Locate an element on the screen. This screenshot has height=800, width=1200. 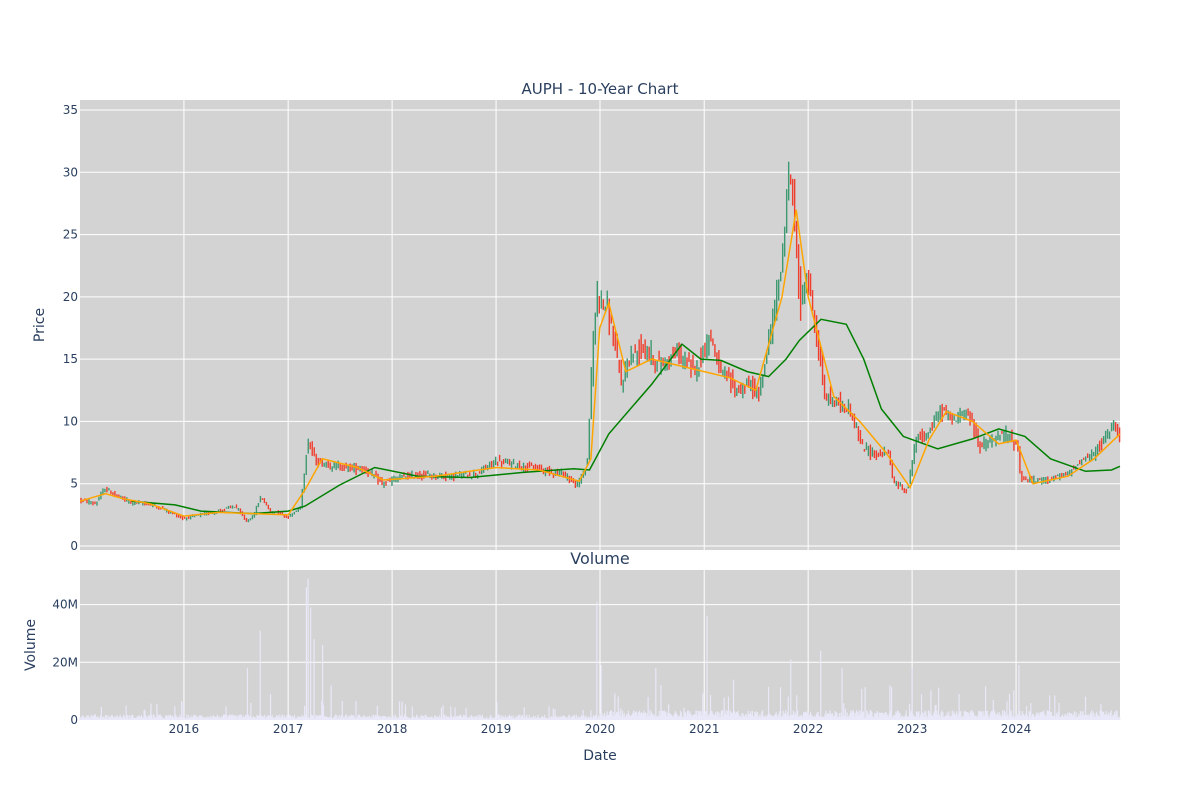
volume-y-tick-label: 20M is located at coordinates (65, 662).